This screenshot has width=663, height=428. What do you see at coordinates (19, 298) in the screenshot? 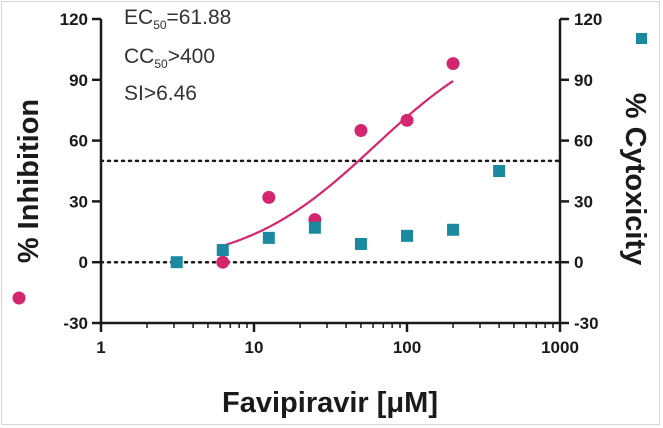
I see `legend-inhibition-marker` at bounding box center [19, 298].